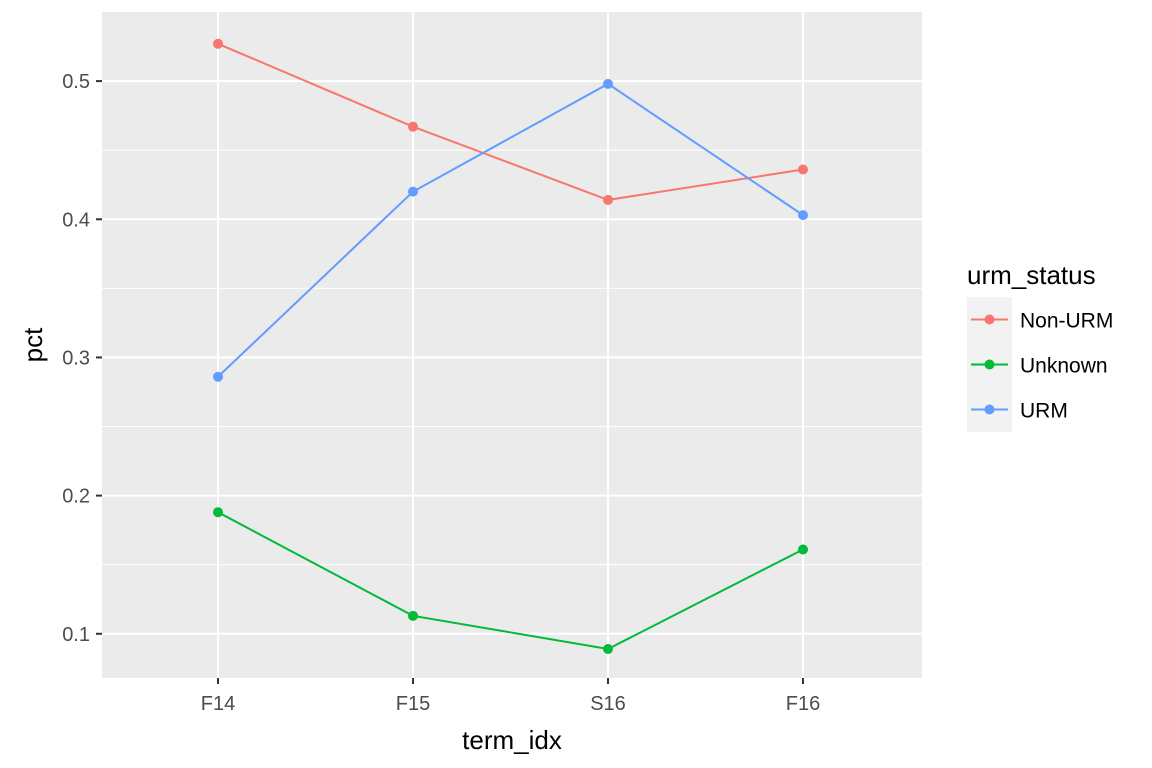 The width and height of the screenshot is (1152, 768). Describe the element at coordinates (510, 704) in the screenshot. I see `x-tick-labels: F14 F15 S16 F16` at that location.